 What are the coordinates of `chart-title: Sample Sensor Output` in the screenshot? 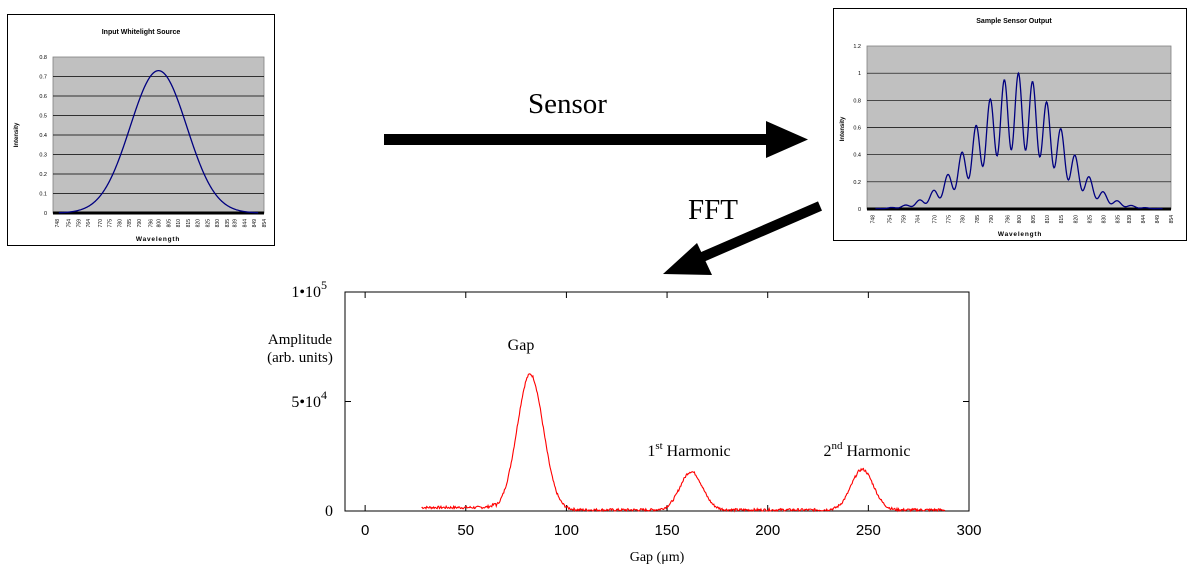 It's located at (1014, 21).